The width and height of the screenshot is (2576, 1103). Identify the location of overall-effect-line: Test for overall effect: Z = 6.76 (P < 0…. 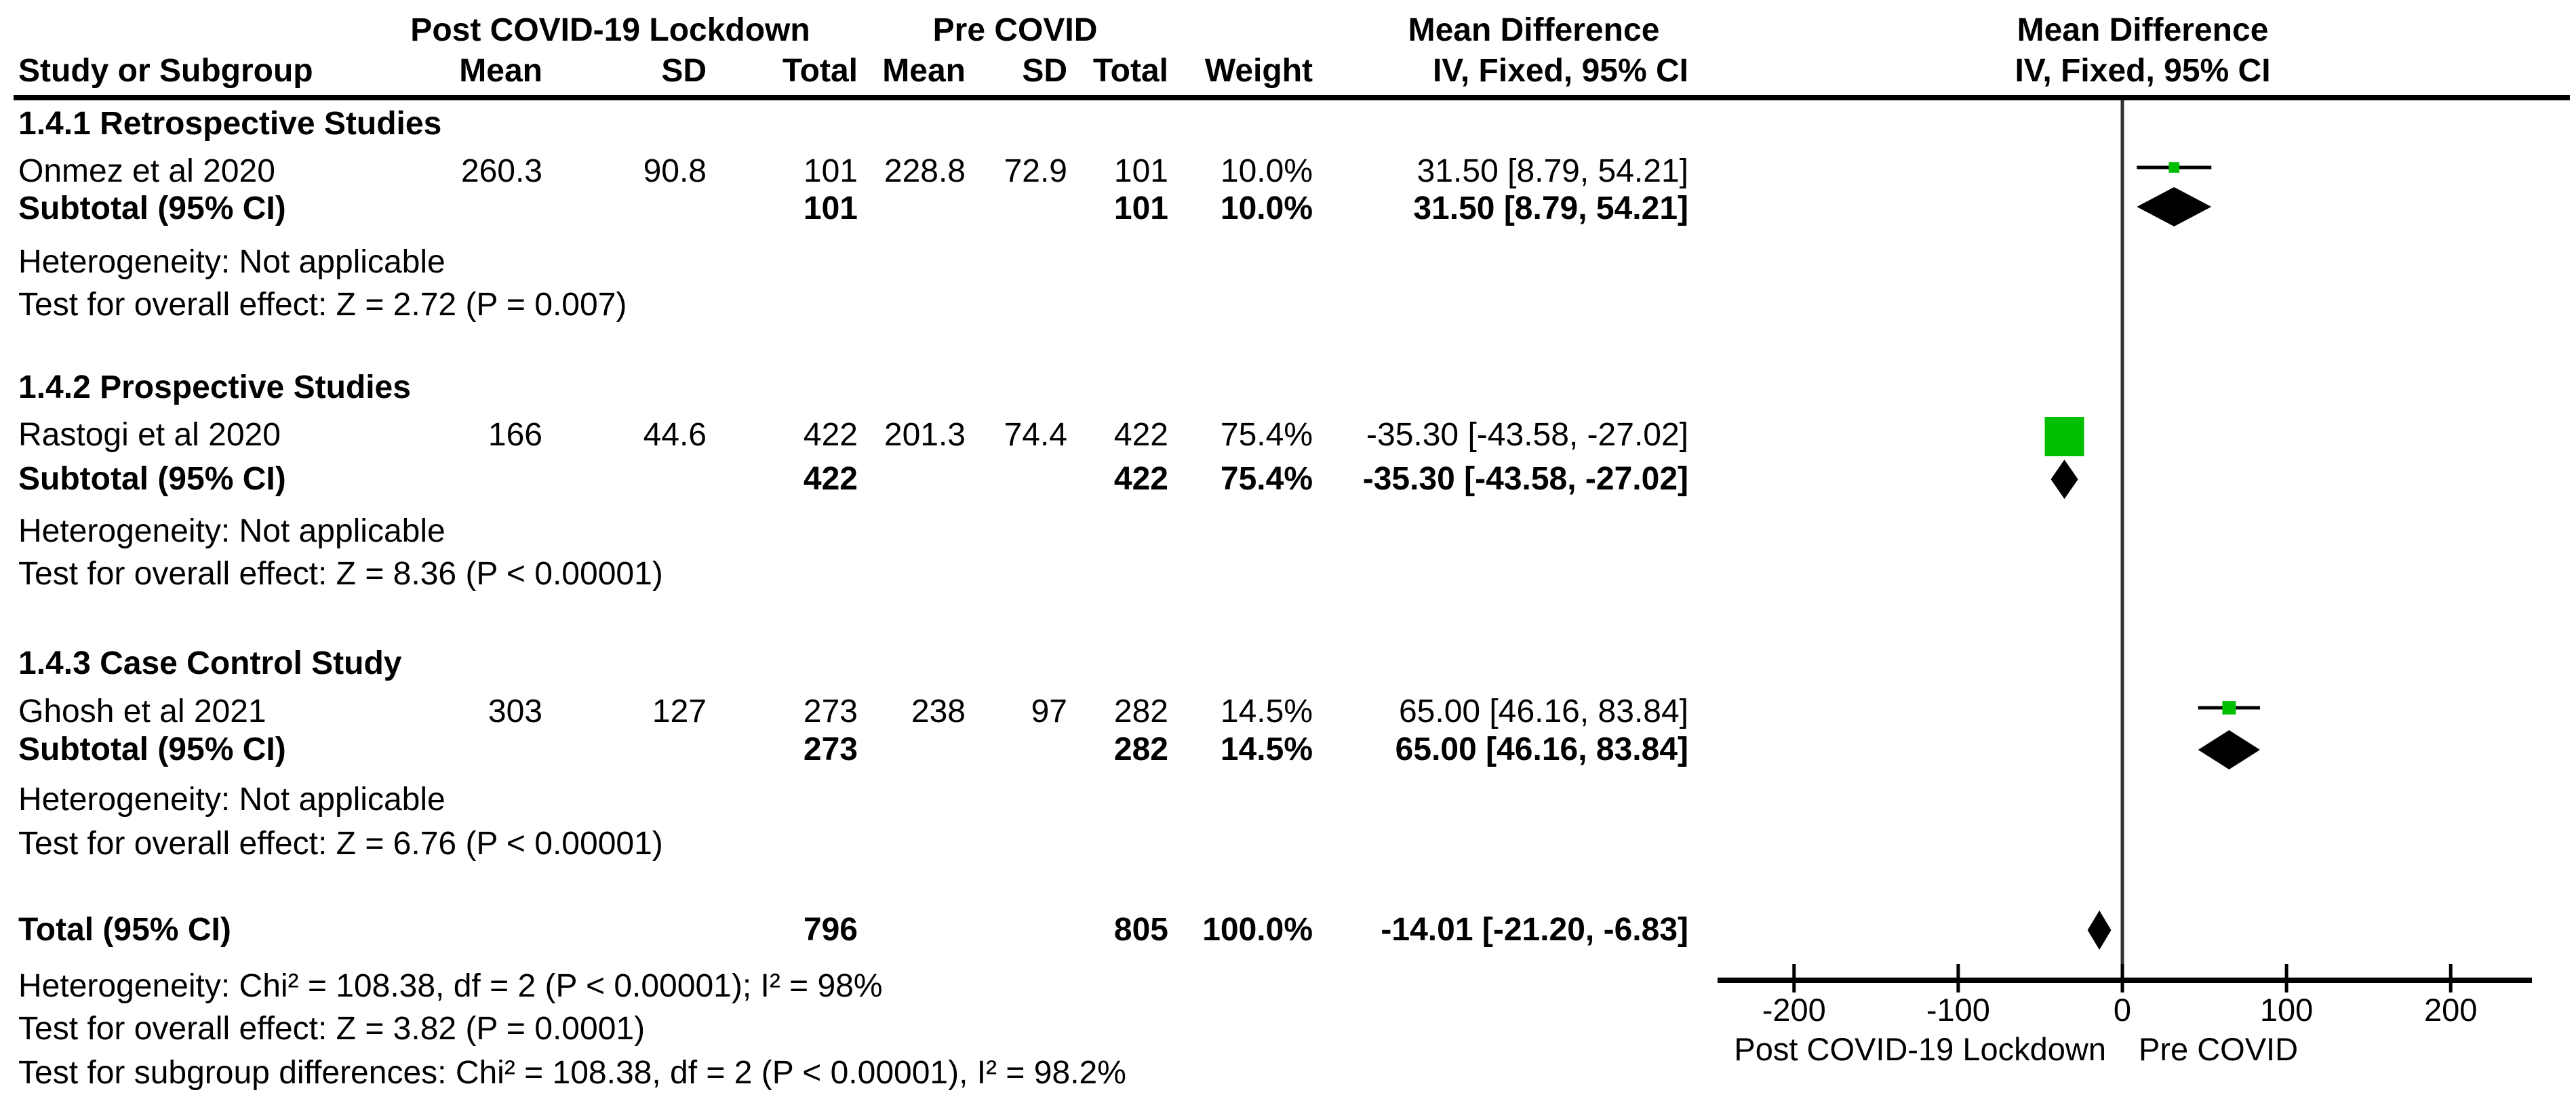
(882, 844).